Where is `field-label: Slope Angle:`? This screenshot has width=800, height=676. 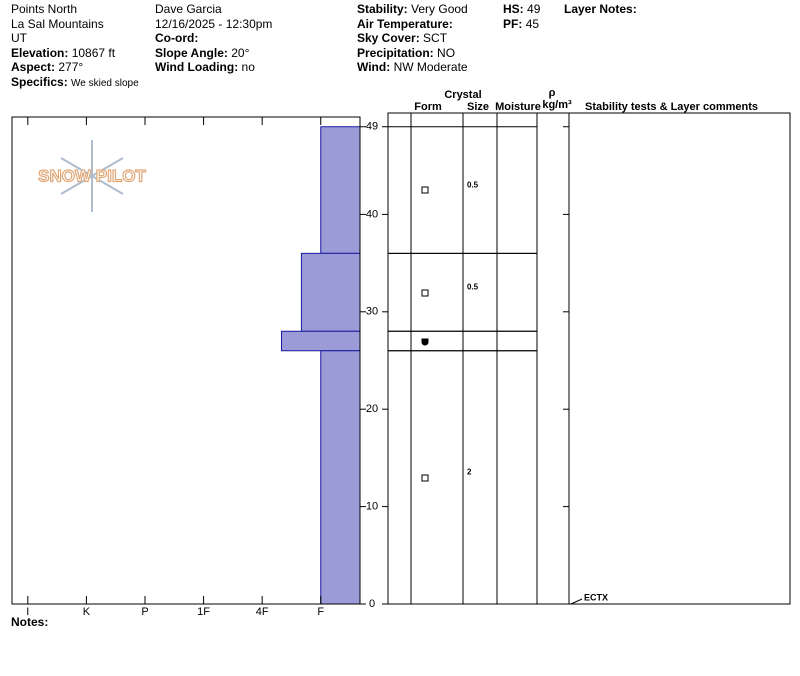 field-label: Slope Angle: is located at coordinates (191, 52).